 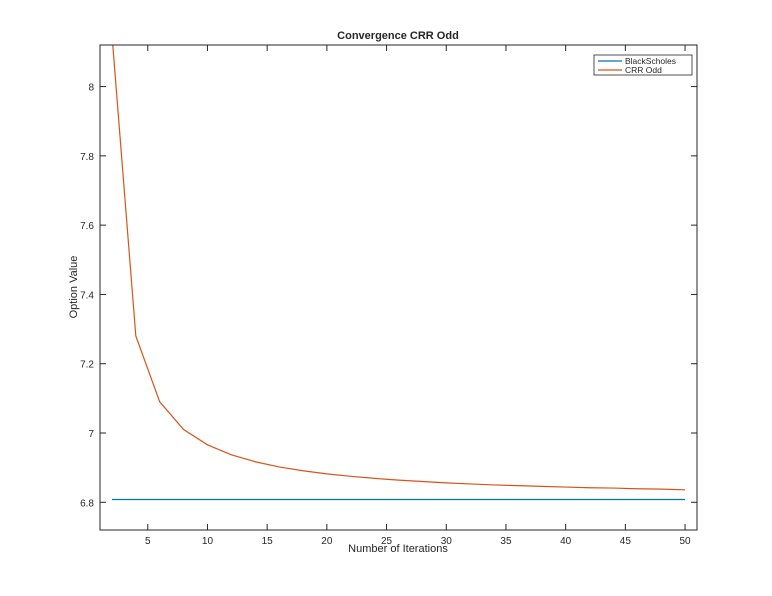 I want to click on x-tick-label: 45, so click(x=626, y=541).